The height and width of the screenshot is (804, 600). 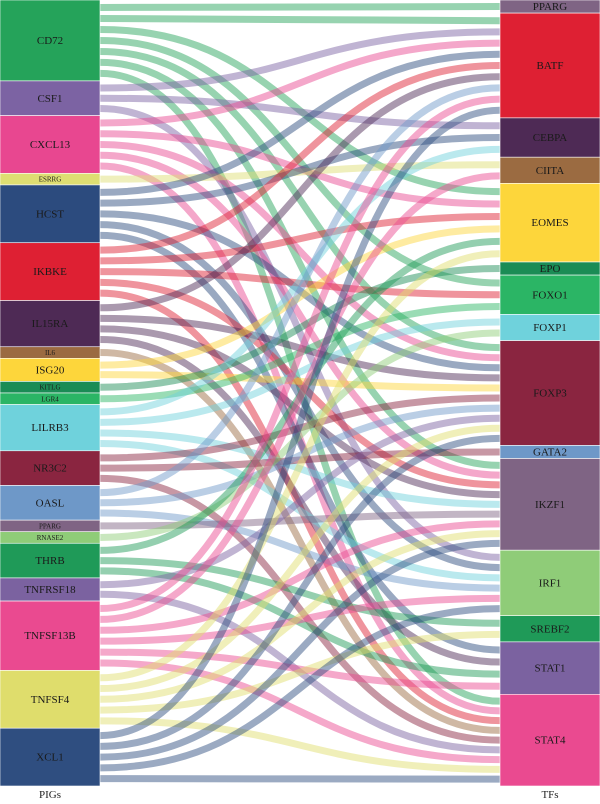 I want to click on right-node-foxp1: FOXP1, so click(x=549, y=327).